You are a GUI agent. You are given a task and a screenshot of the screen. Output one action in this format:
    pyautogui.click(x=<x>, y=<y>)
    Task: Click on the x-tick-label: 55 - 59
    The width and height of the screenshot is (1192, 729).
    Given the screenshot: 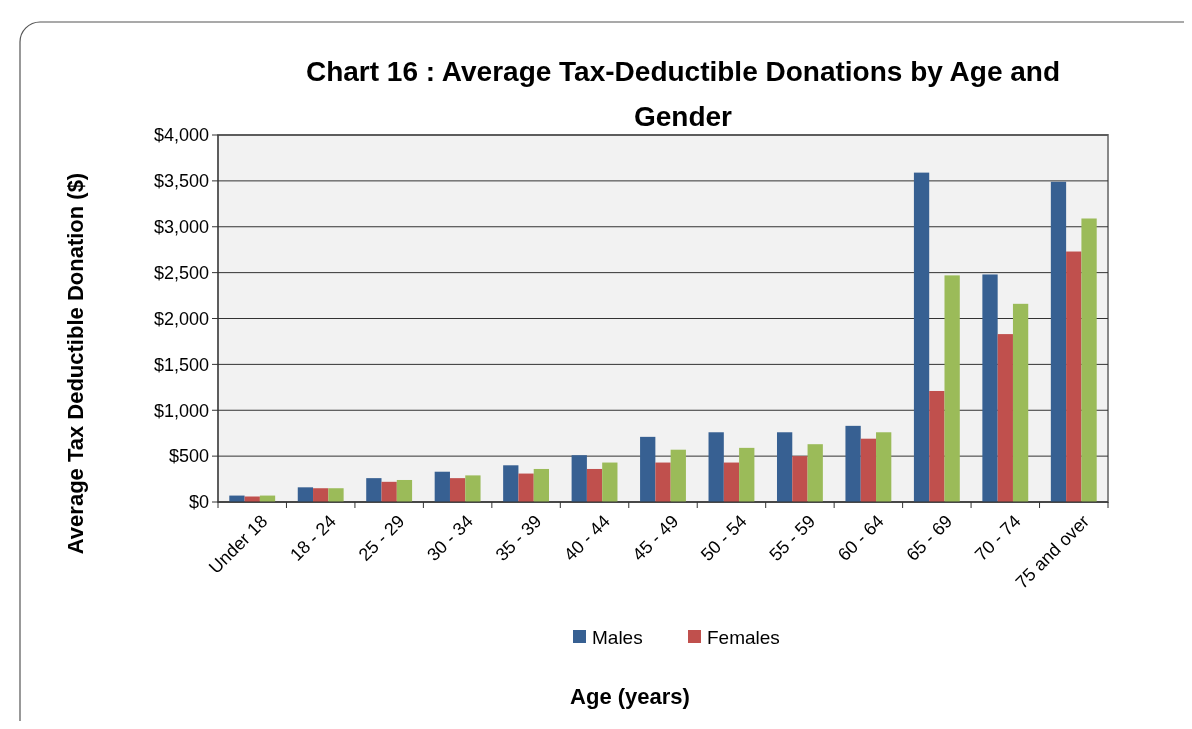 What is the action you would take?
    pyautogui.click(x=792, y=538)
    